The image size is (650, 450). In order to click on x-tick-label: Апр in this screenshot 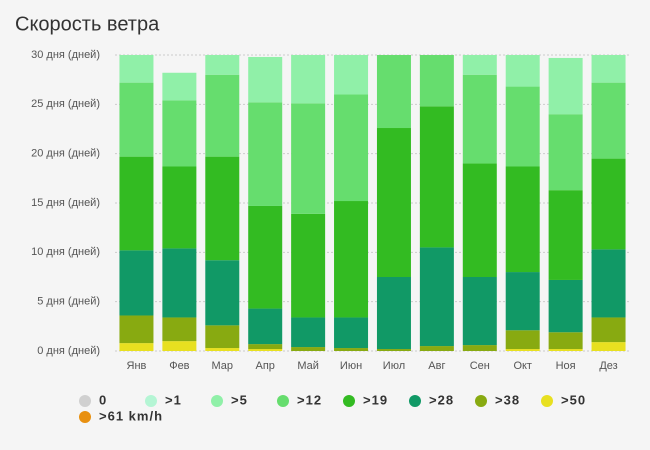, I will do `click(264, 366)`.